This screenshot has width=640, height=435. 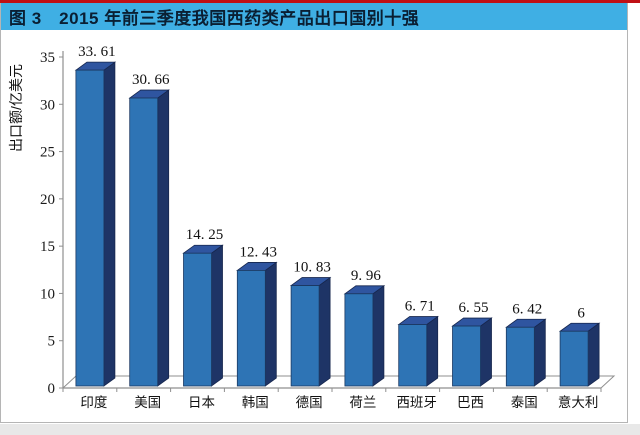 I want to click on bar-value-label: 9. 96, so click(x=366, y=276).